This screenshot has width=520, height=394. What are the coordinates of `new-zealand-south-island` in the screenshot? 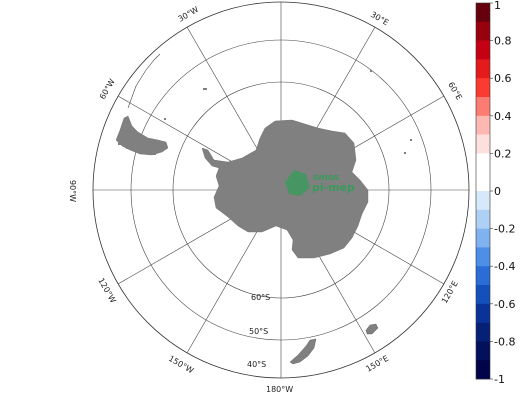 It's located at (303, 351).